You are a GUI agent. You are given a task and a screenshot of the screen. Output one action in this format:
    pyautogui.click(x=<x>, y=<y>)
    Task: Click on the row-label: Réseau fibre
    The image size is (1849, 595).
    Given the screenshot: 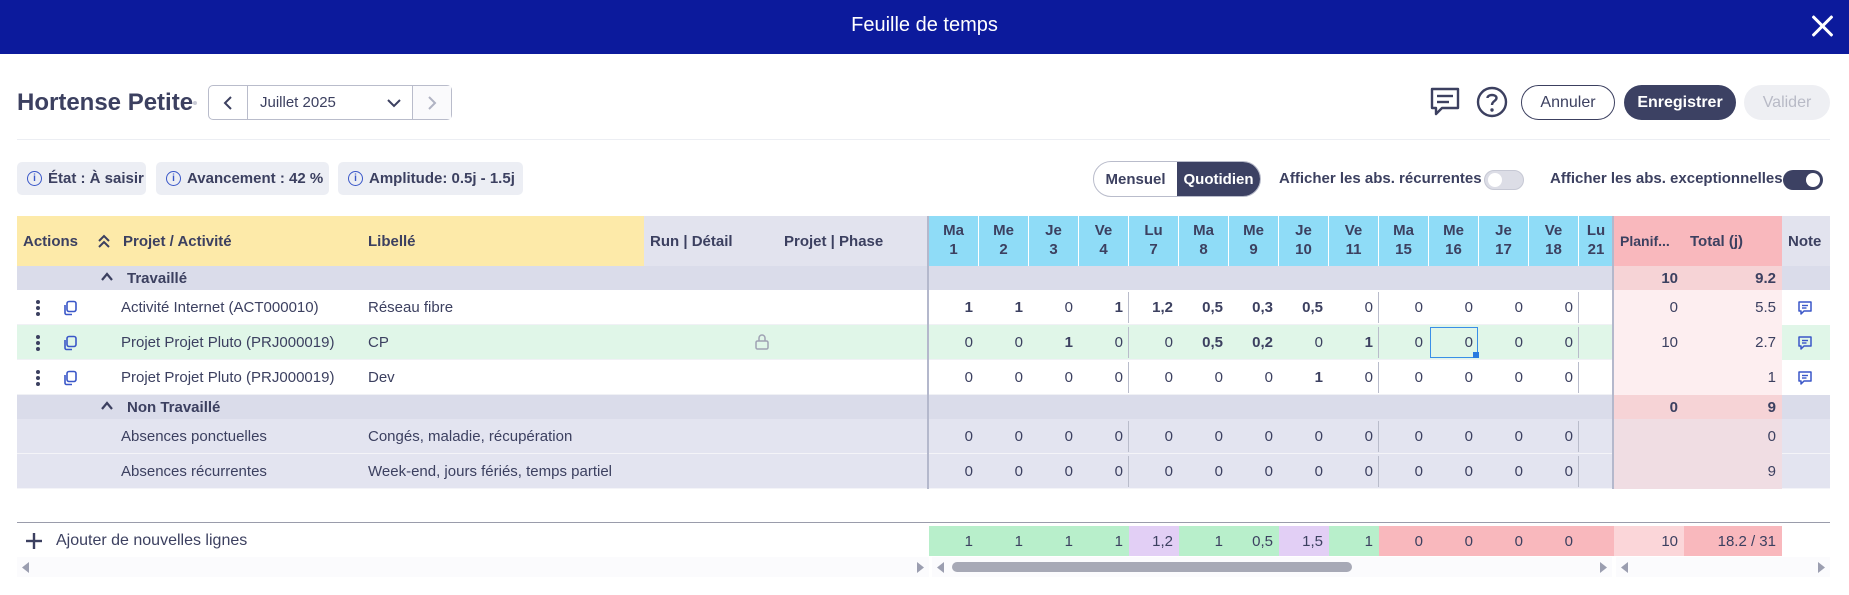 What is the action you would take?
    pyautogui.click(x=411, y=307)
    